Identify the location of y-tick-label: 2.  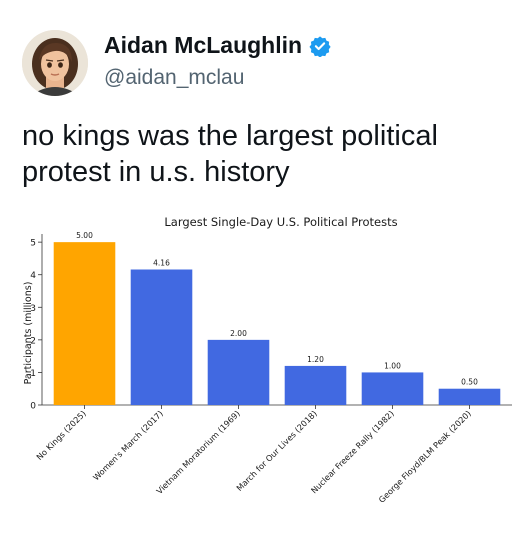
(33, 341).